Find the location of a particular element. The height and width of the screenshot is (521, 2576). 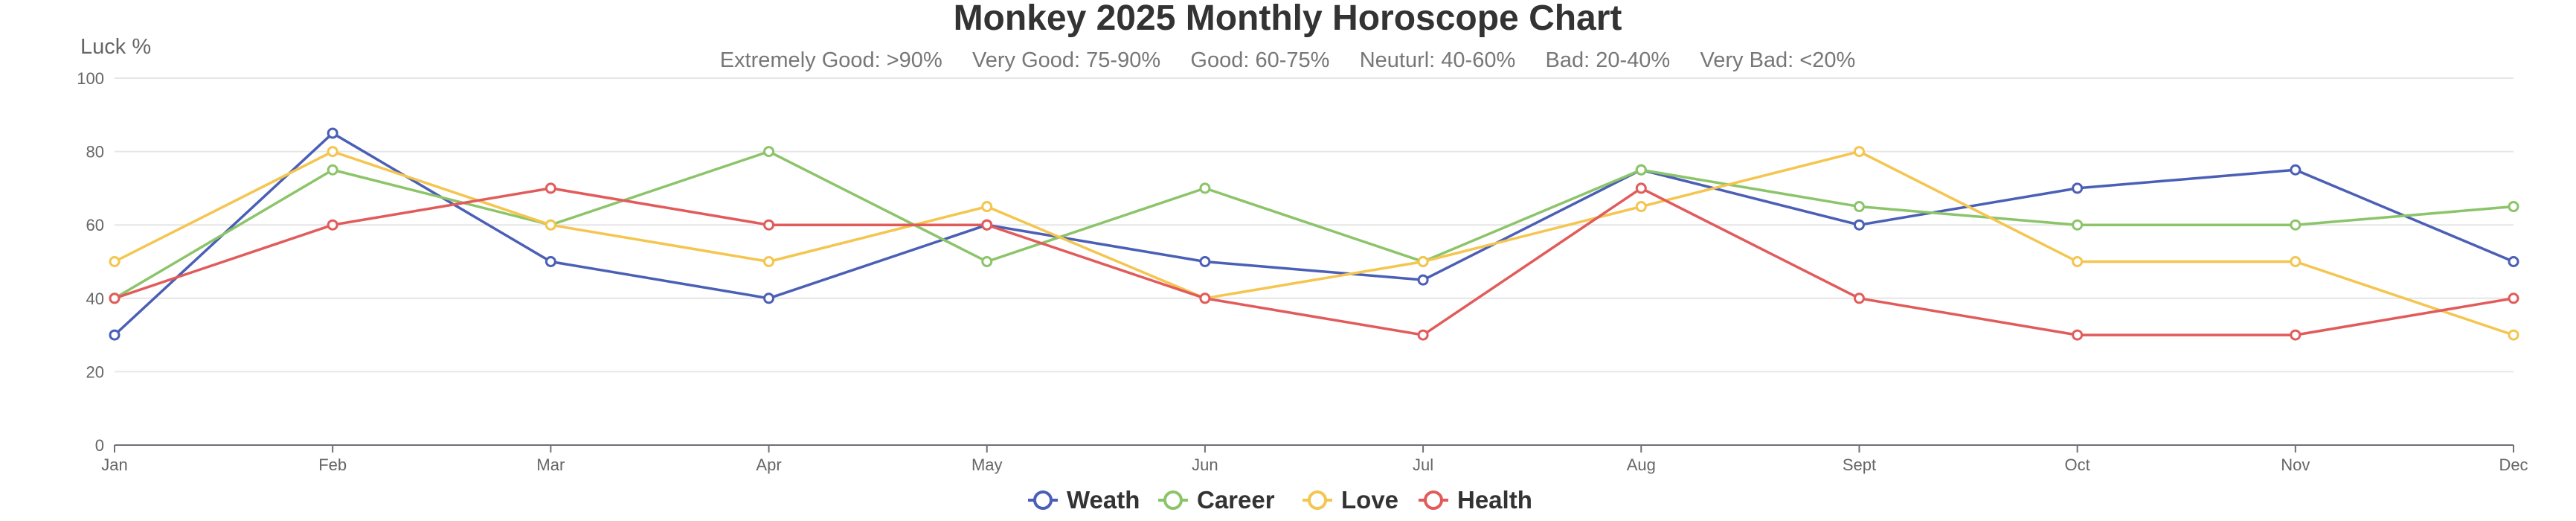

y-tick-label: 0 is located at coordinates (99, 445).